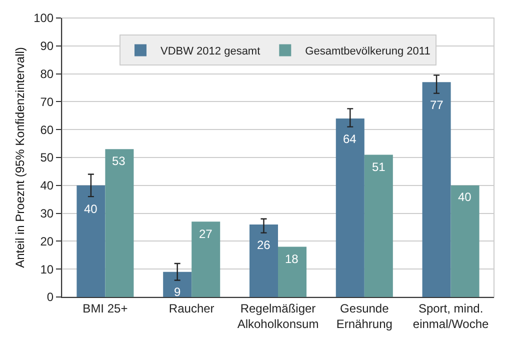 The width and height of the screenshot is (506, 339). What do you see at coordinates (47, 157) in the screenshot?
I see `y-tick-label: 50` at bounding box center [47, 157].